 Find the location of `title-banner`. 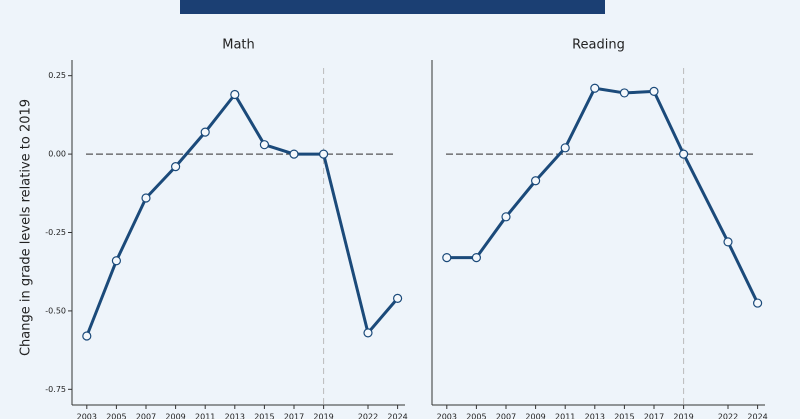

title-banner is located at coordinates (392, 7).